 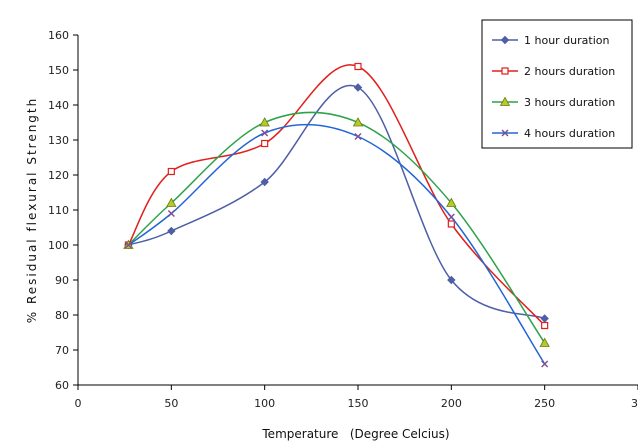 I want to click on x-tick-label: 200, so click(x=451, y=403).